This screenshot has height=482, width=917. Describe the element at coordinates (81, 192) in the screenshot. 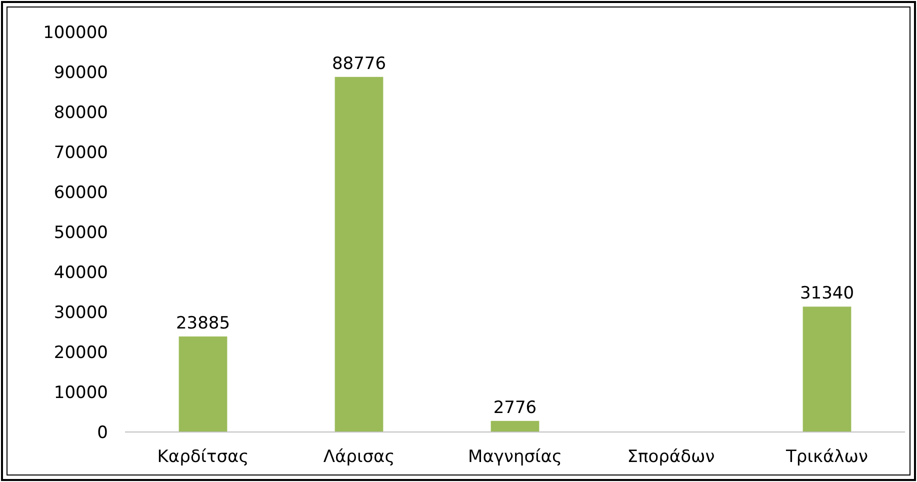

I see `y-tick-label: 60000` at that location.